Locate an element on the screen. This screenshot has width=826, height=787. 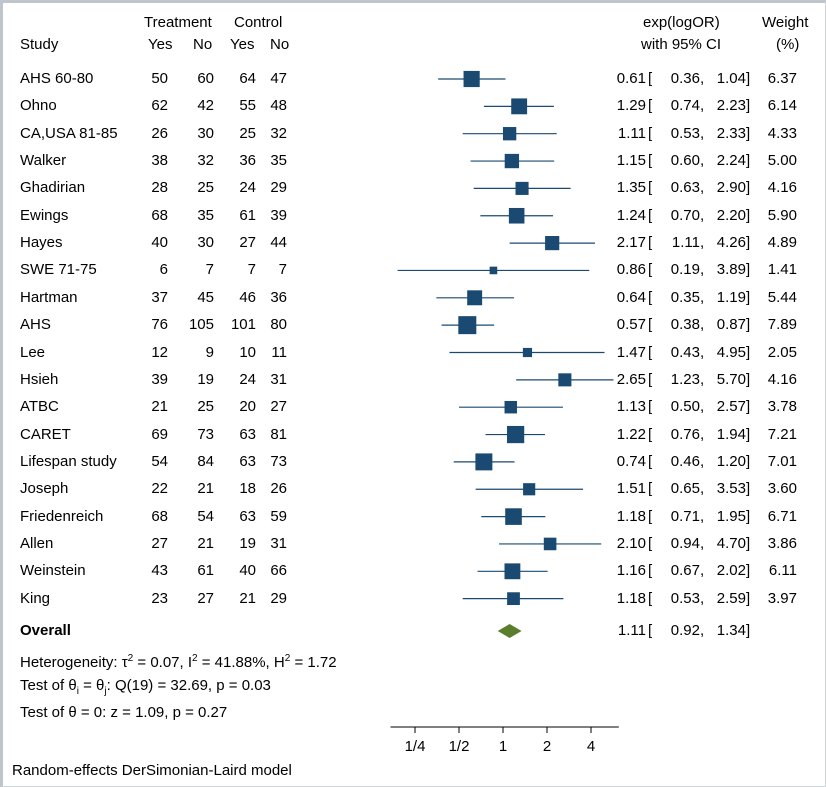
control-no: 81 is located at coordinates (278, 434).